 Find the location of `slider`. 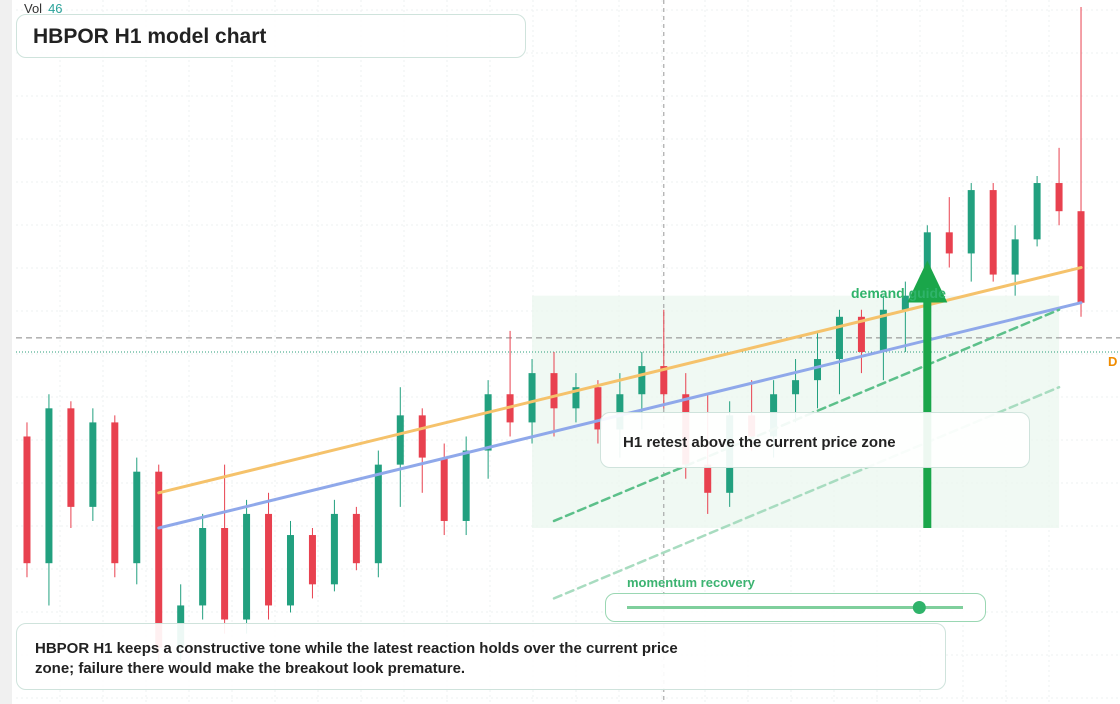

slider is located at coordinates (795, 607).